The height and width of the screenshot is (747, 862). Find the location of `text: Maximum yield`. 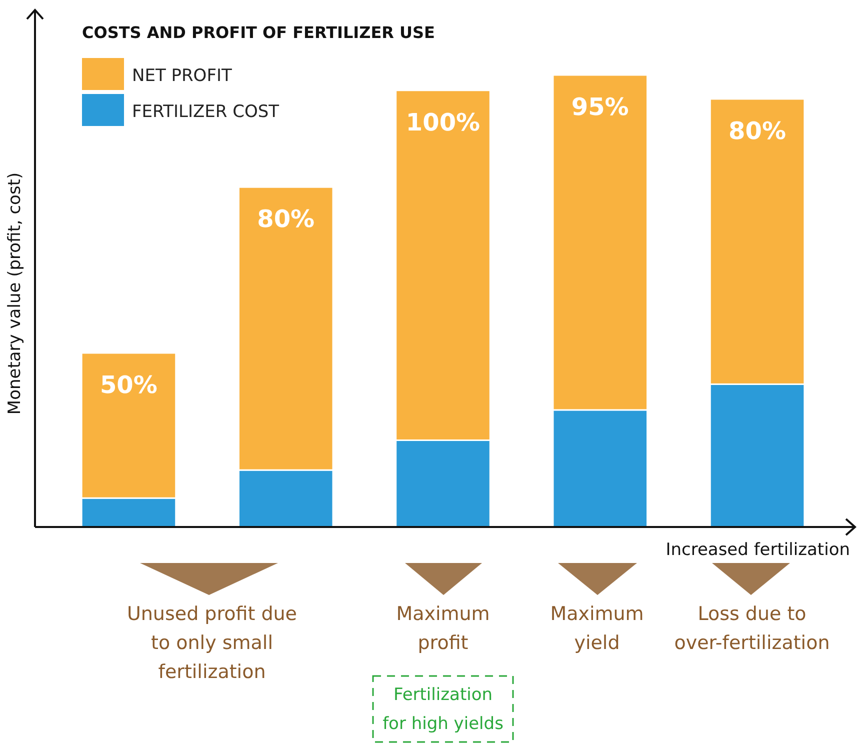

text: Maximum yield is located at coordinates (597, 628).